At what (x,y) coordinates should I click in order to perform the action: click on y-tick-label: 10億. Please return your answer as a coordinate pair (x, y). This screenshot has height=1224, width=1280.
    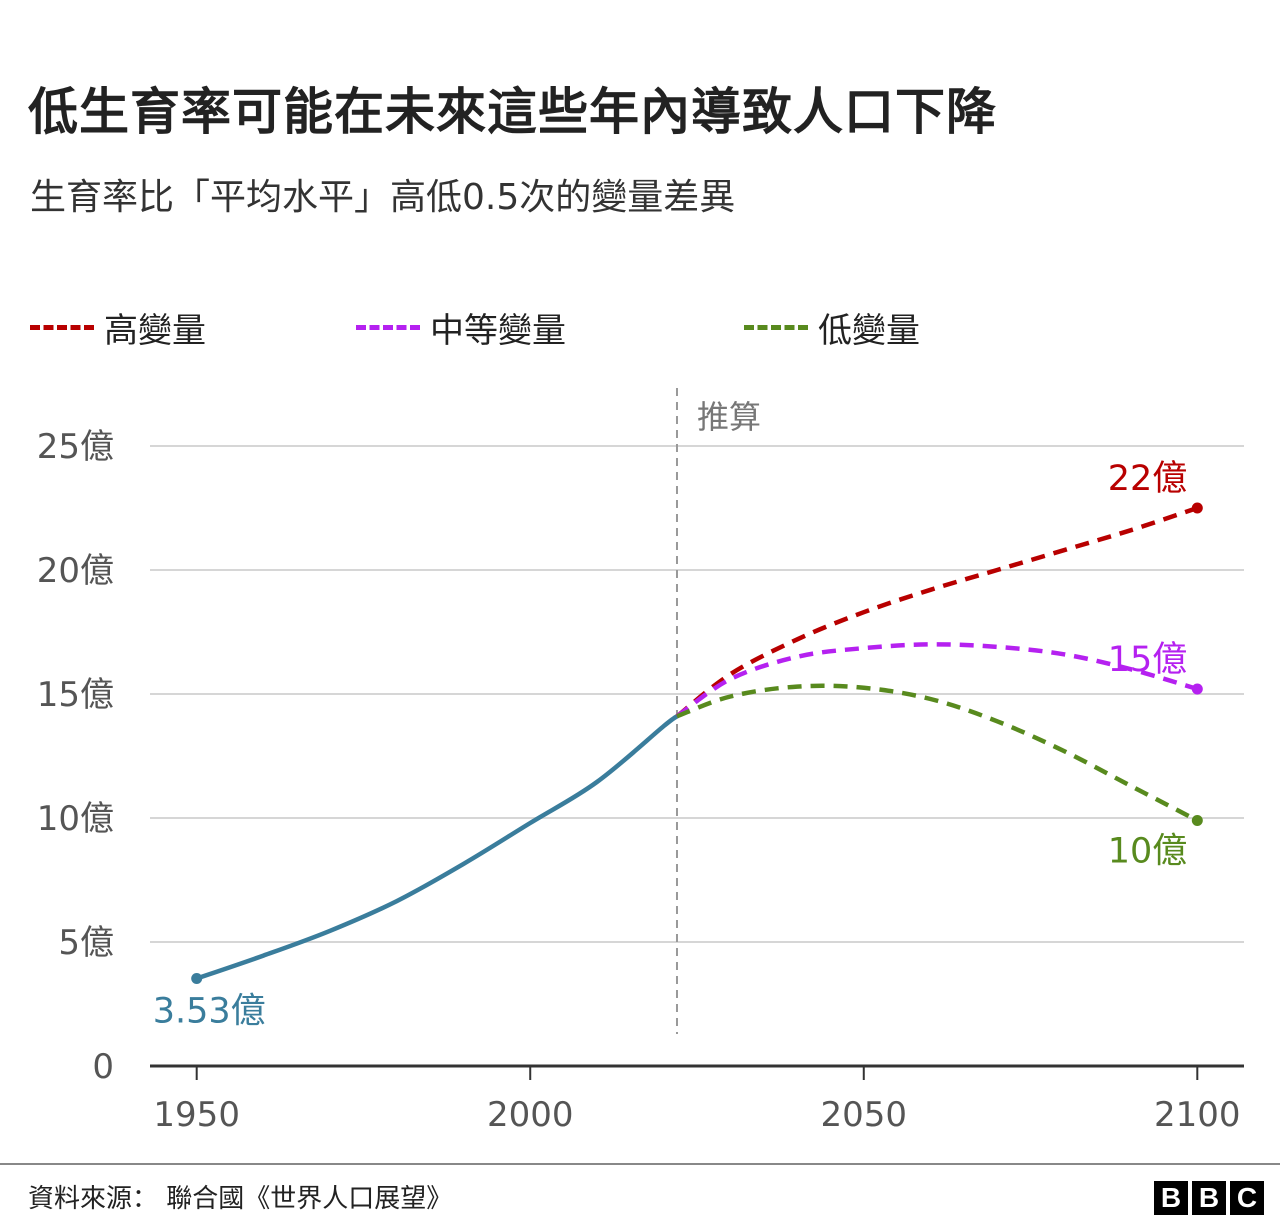
    Looking at the image, I should click on (75, 819).